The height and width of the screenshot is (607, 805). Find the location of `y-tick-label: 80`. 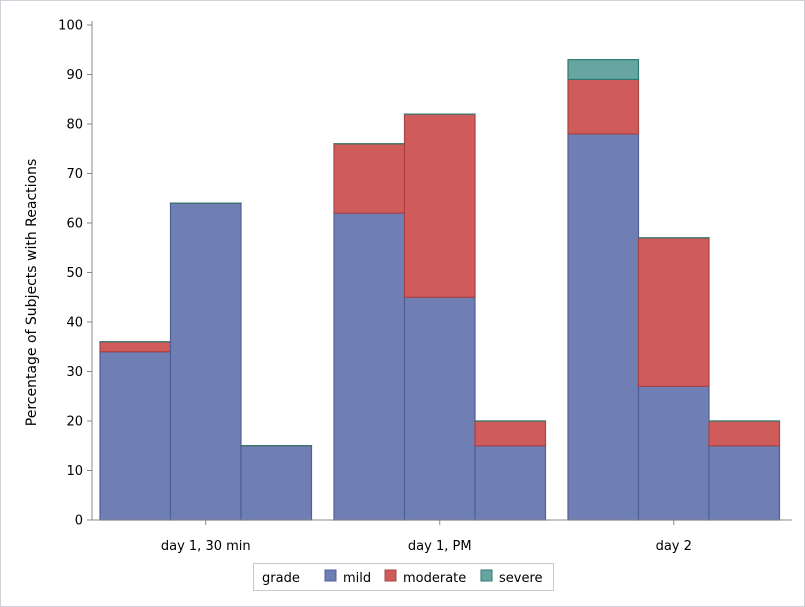

y-tick-label: 80 is located at coordinates (74, 125).